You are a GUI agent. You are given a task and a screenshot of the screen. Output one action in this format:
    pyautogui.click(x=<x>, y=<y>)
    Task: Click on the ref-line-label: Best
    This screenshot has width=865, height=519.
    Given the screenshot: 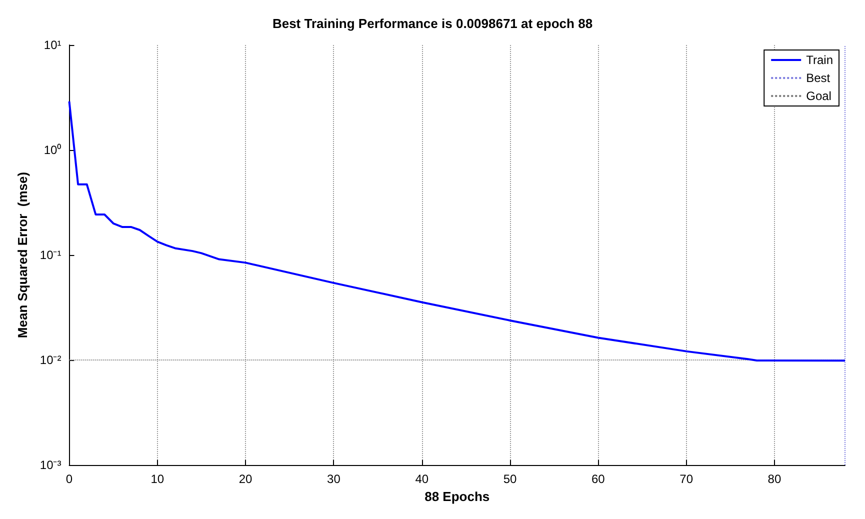 What is the action you would take?
    pyautogui.click(x=818, y=78)
    